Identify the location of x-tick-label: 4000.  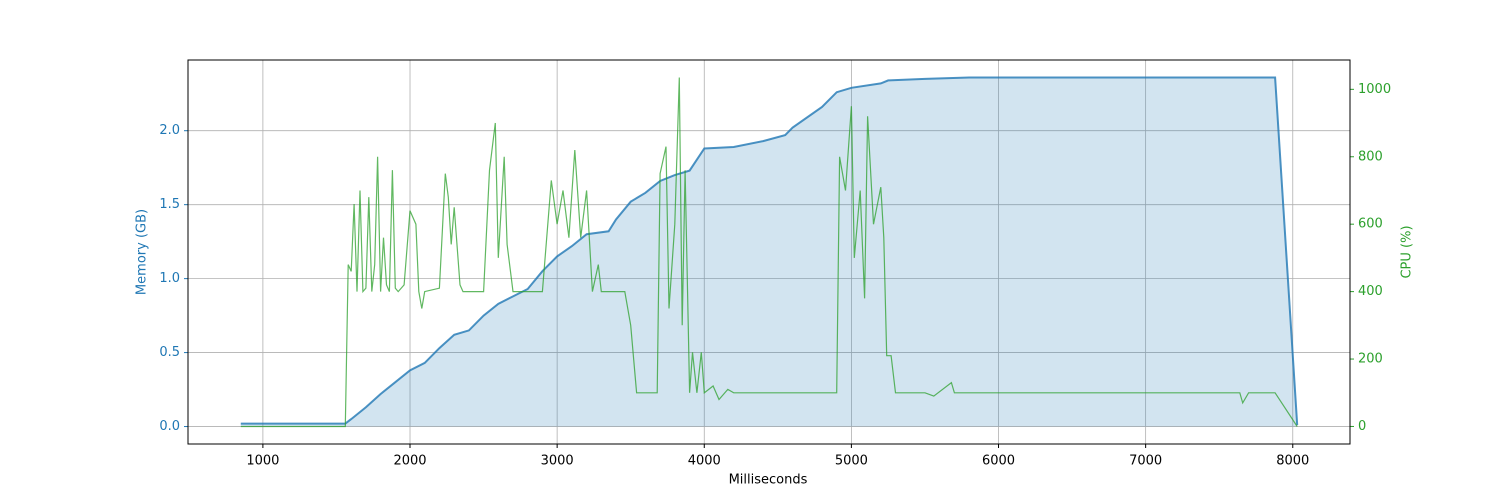
(704, 461).